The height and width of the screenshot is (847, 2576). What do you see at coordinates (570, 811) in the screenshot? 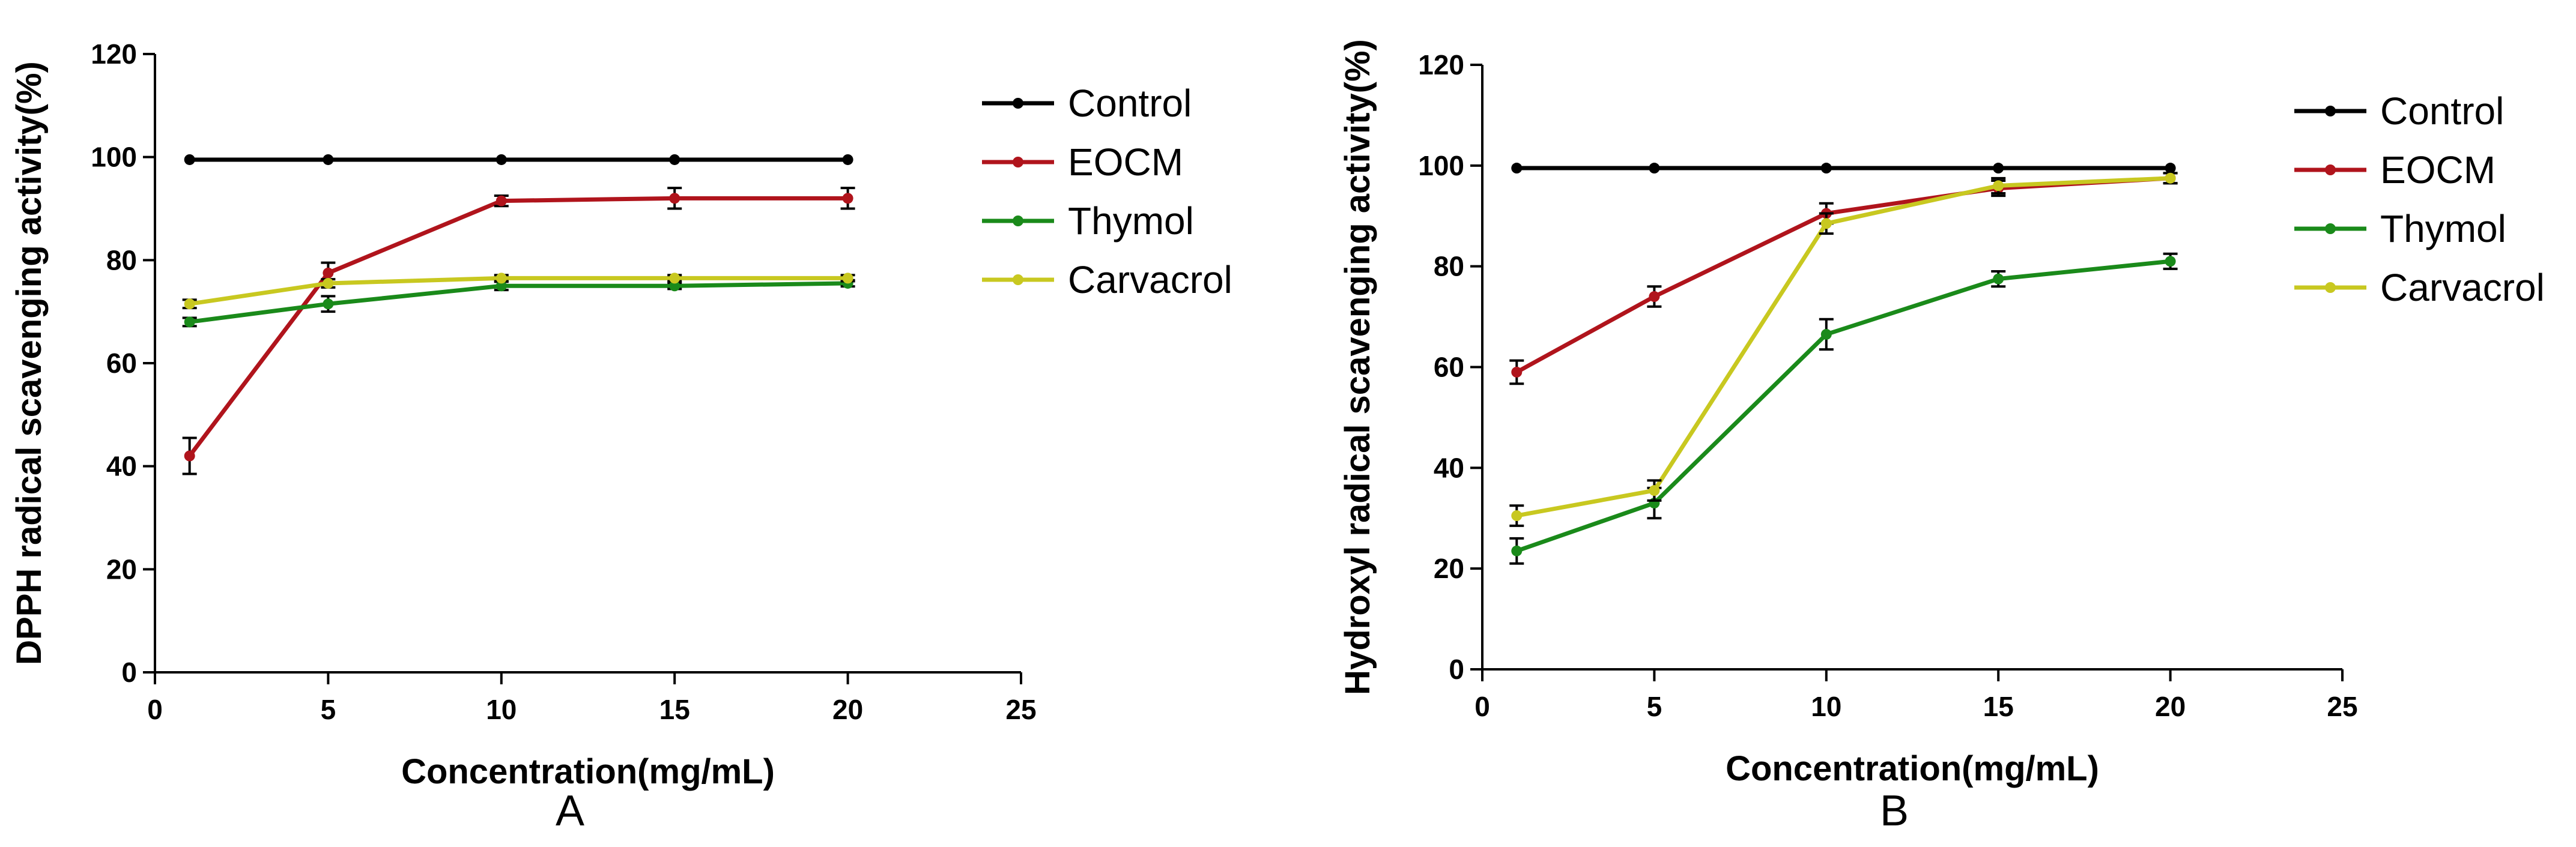
I see `panel-label: A` at bounding box center [570, 811].